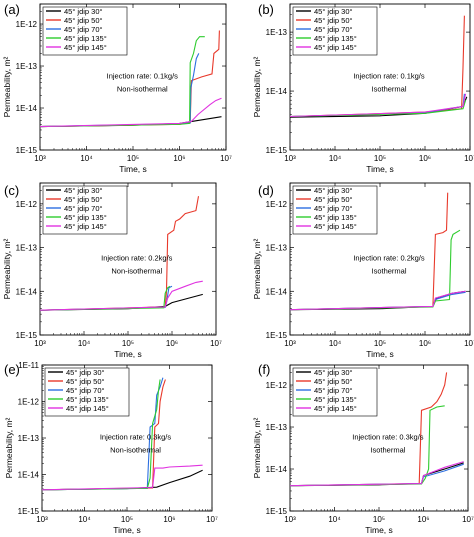  Describe the element at coordinates (266, 9) in the screenshot. I see `panel-label: (b)` at that location.